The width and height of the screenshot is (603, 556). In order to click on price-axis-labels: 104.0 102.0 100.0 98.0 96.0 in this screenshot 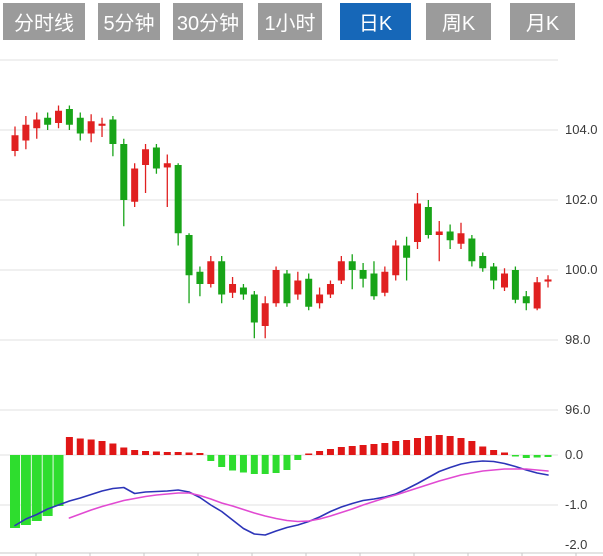, I will do `click(581, 269)`.